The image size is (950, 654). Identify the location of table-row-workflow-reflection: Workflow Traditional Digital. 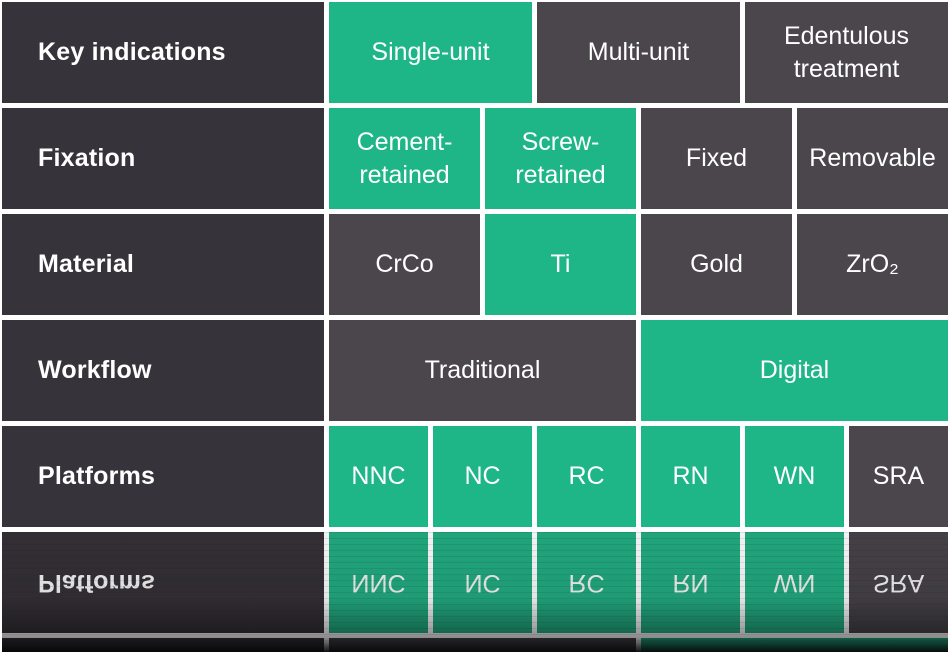
(475, 645).